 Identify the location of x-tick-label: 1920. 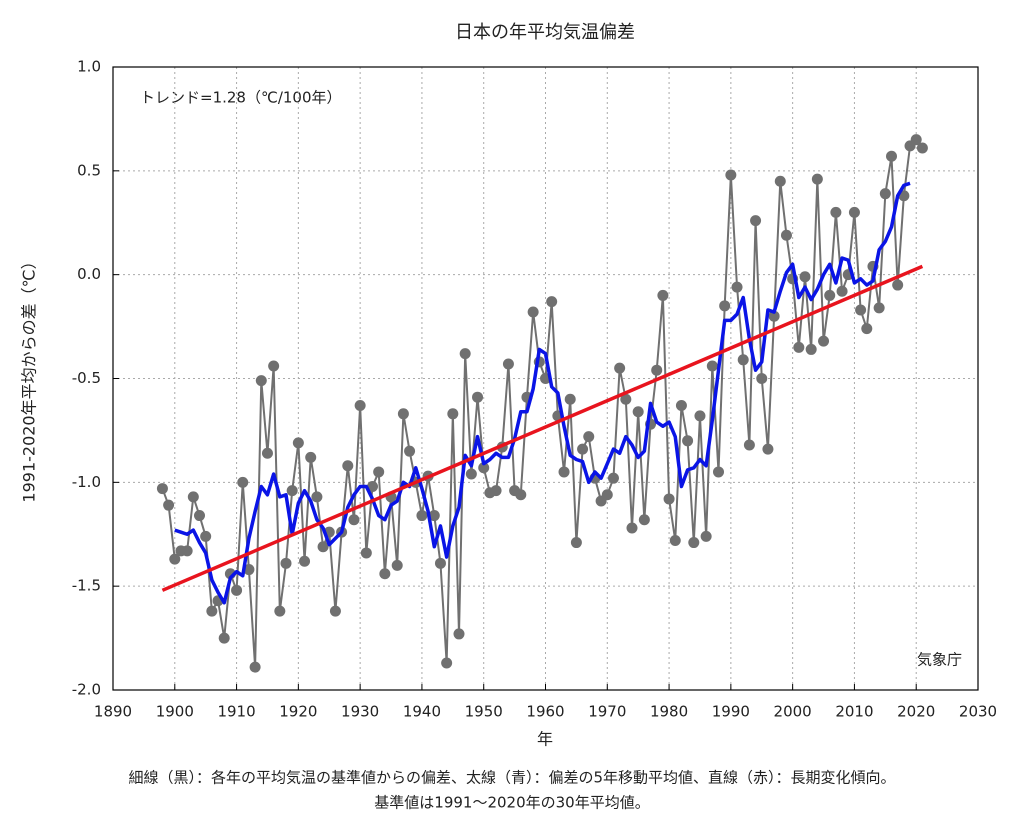
(298, 712).